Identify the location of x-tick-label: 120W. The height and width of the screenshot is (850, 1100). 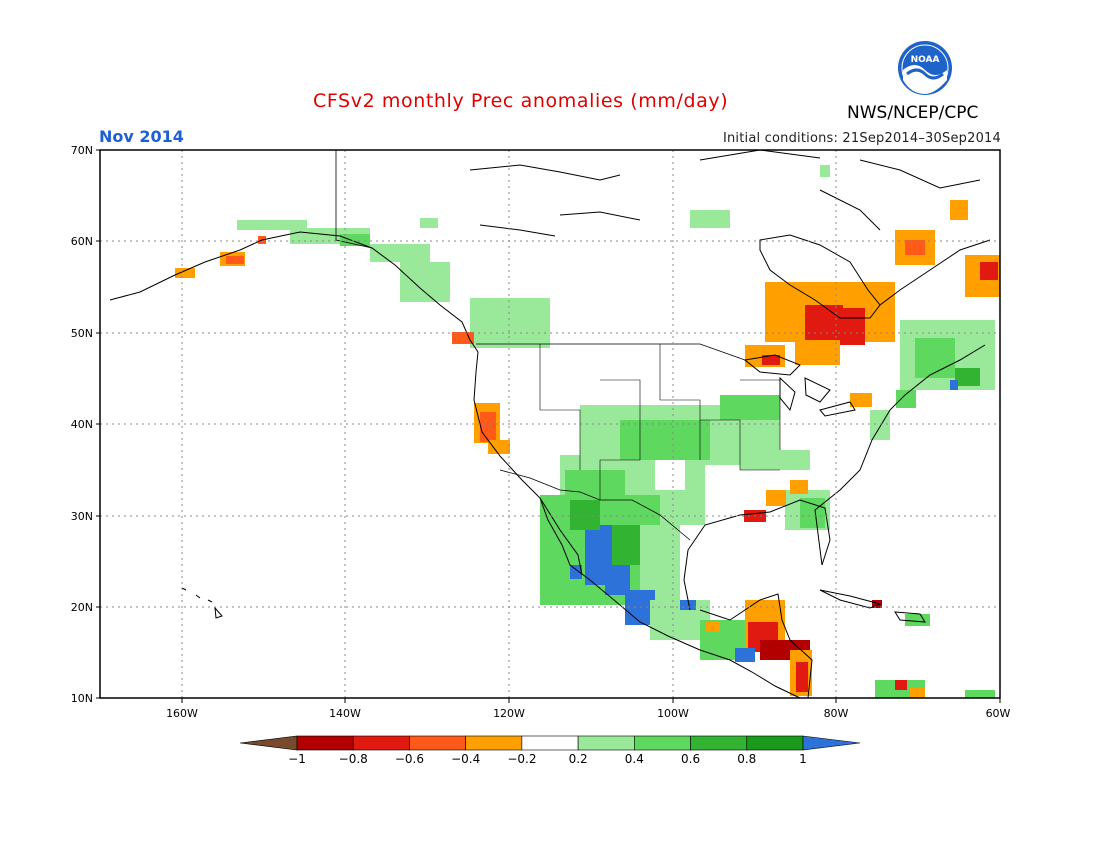
(509, 713).